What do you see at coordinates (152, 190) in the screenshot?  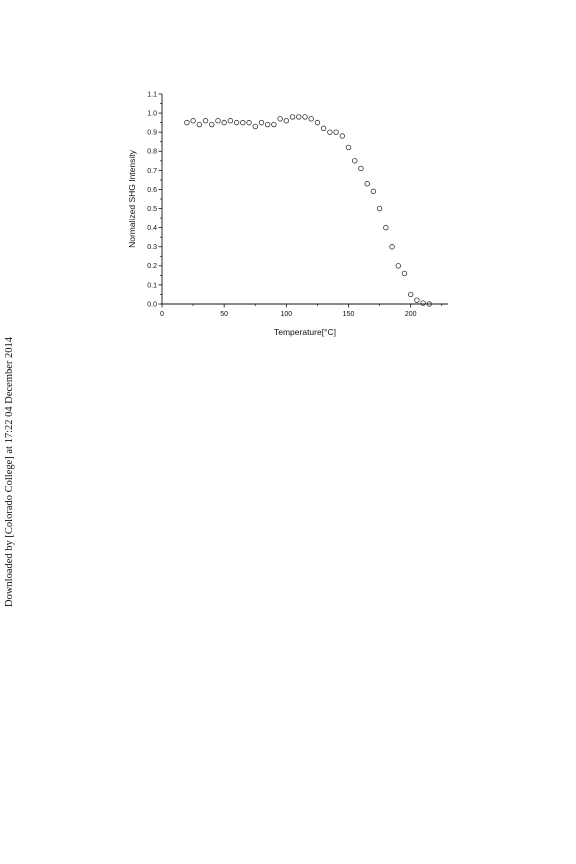 I see `y-tick-label: 0.6` at bounding box center [152, 190].